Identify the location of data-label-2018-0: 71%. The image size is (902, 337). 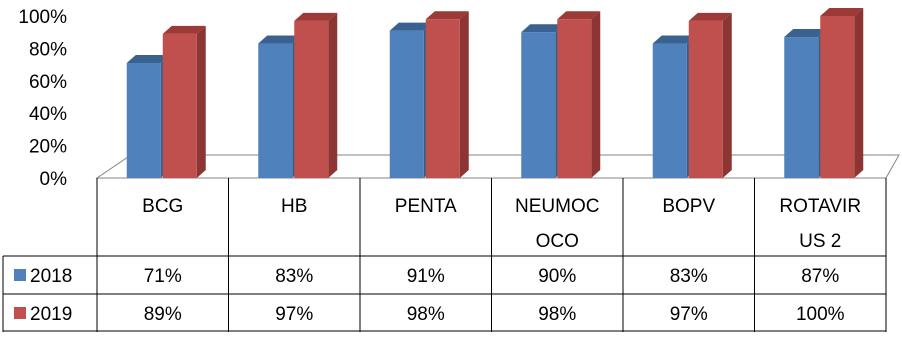
(163, 276).